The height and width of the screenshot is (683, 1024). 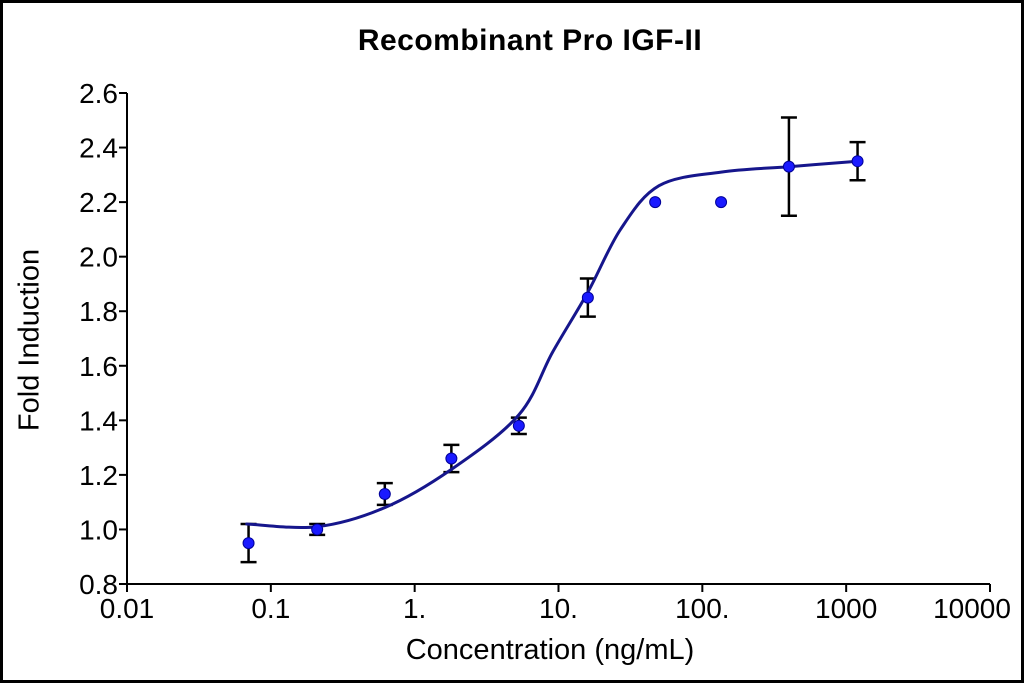 What do you see at coordinates (558, 608) in the screenshot?
I see `x-tick-label: 10.` at bounding box center [558, 608].